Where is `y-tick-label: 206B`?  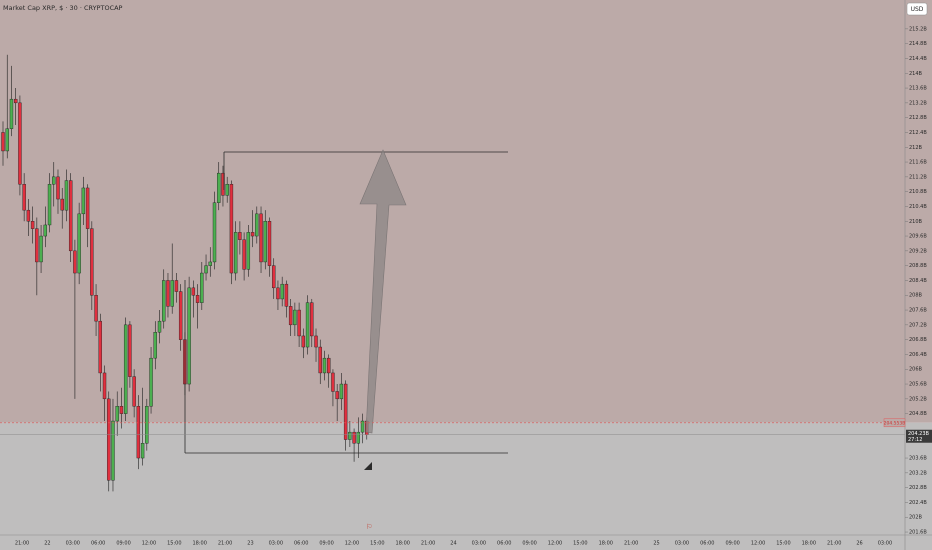
y-tick-label: 206B is located at coordinates (916, 370).